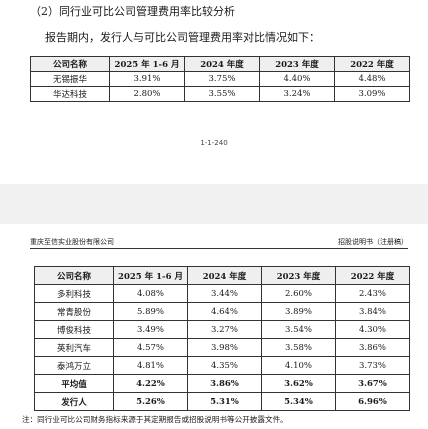 Image resolution: width=428 pixels, height=429 pixels. Describe the element at coordinates (298, 401) in the screenshot. I see `issuer-value-cell: 5.34%` at that location.